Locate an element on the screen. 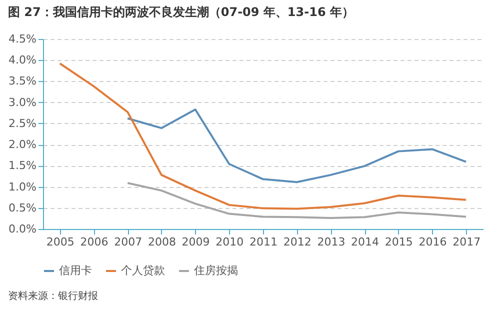 The height and width of the screenshot is (321, 500). y-tick-label: 0.0% is located at coordinates (22, 229).